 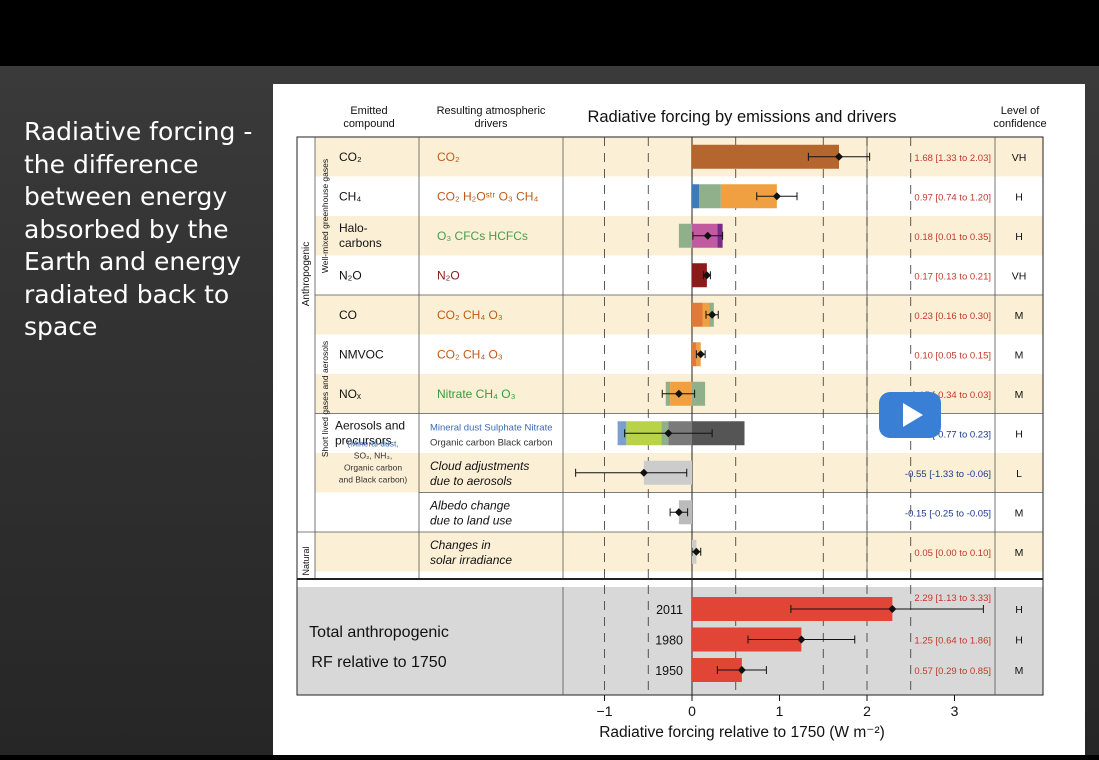 What do you see at coordinates (955, 711) in the screenshot?
I see `x-tick-label: 3` at bounding box center [955, 711].